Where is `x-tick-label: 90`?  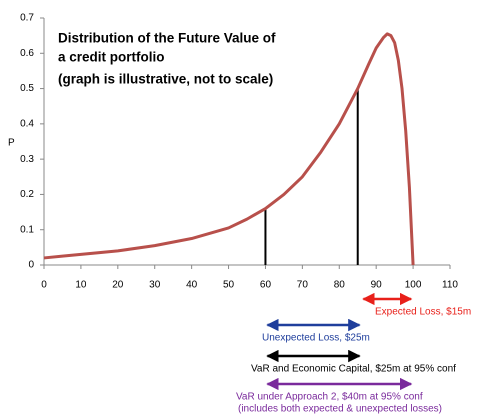
x-tick-label: 90 is located at coordinates (377, 285).